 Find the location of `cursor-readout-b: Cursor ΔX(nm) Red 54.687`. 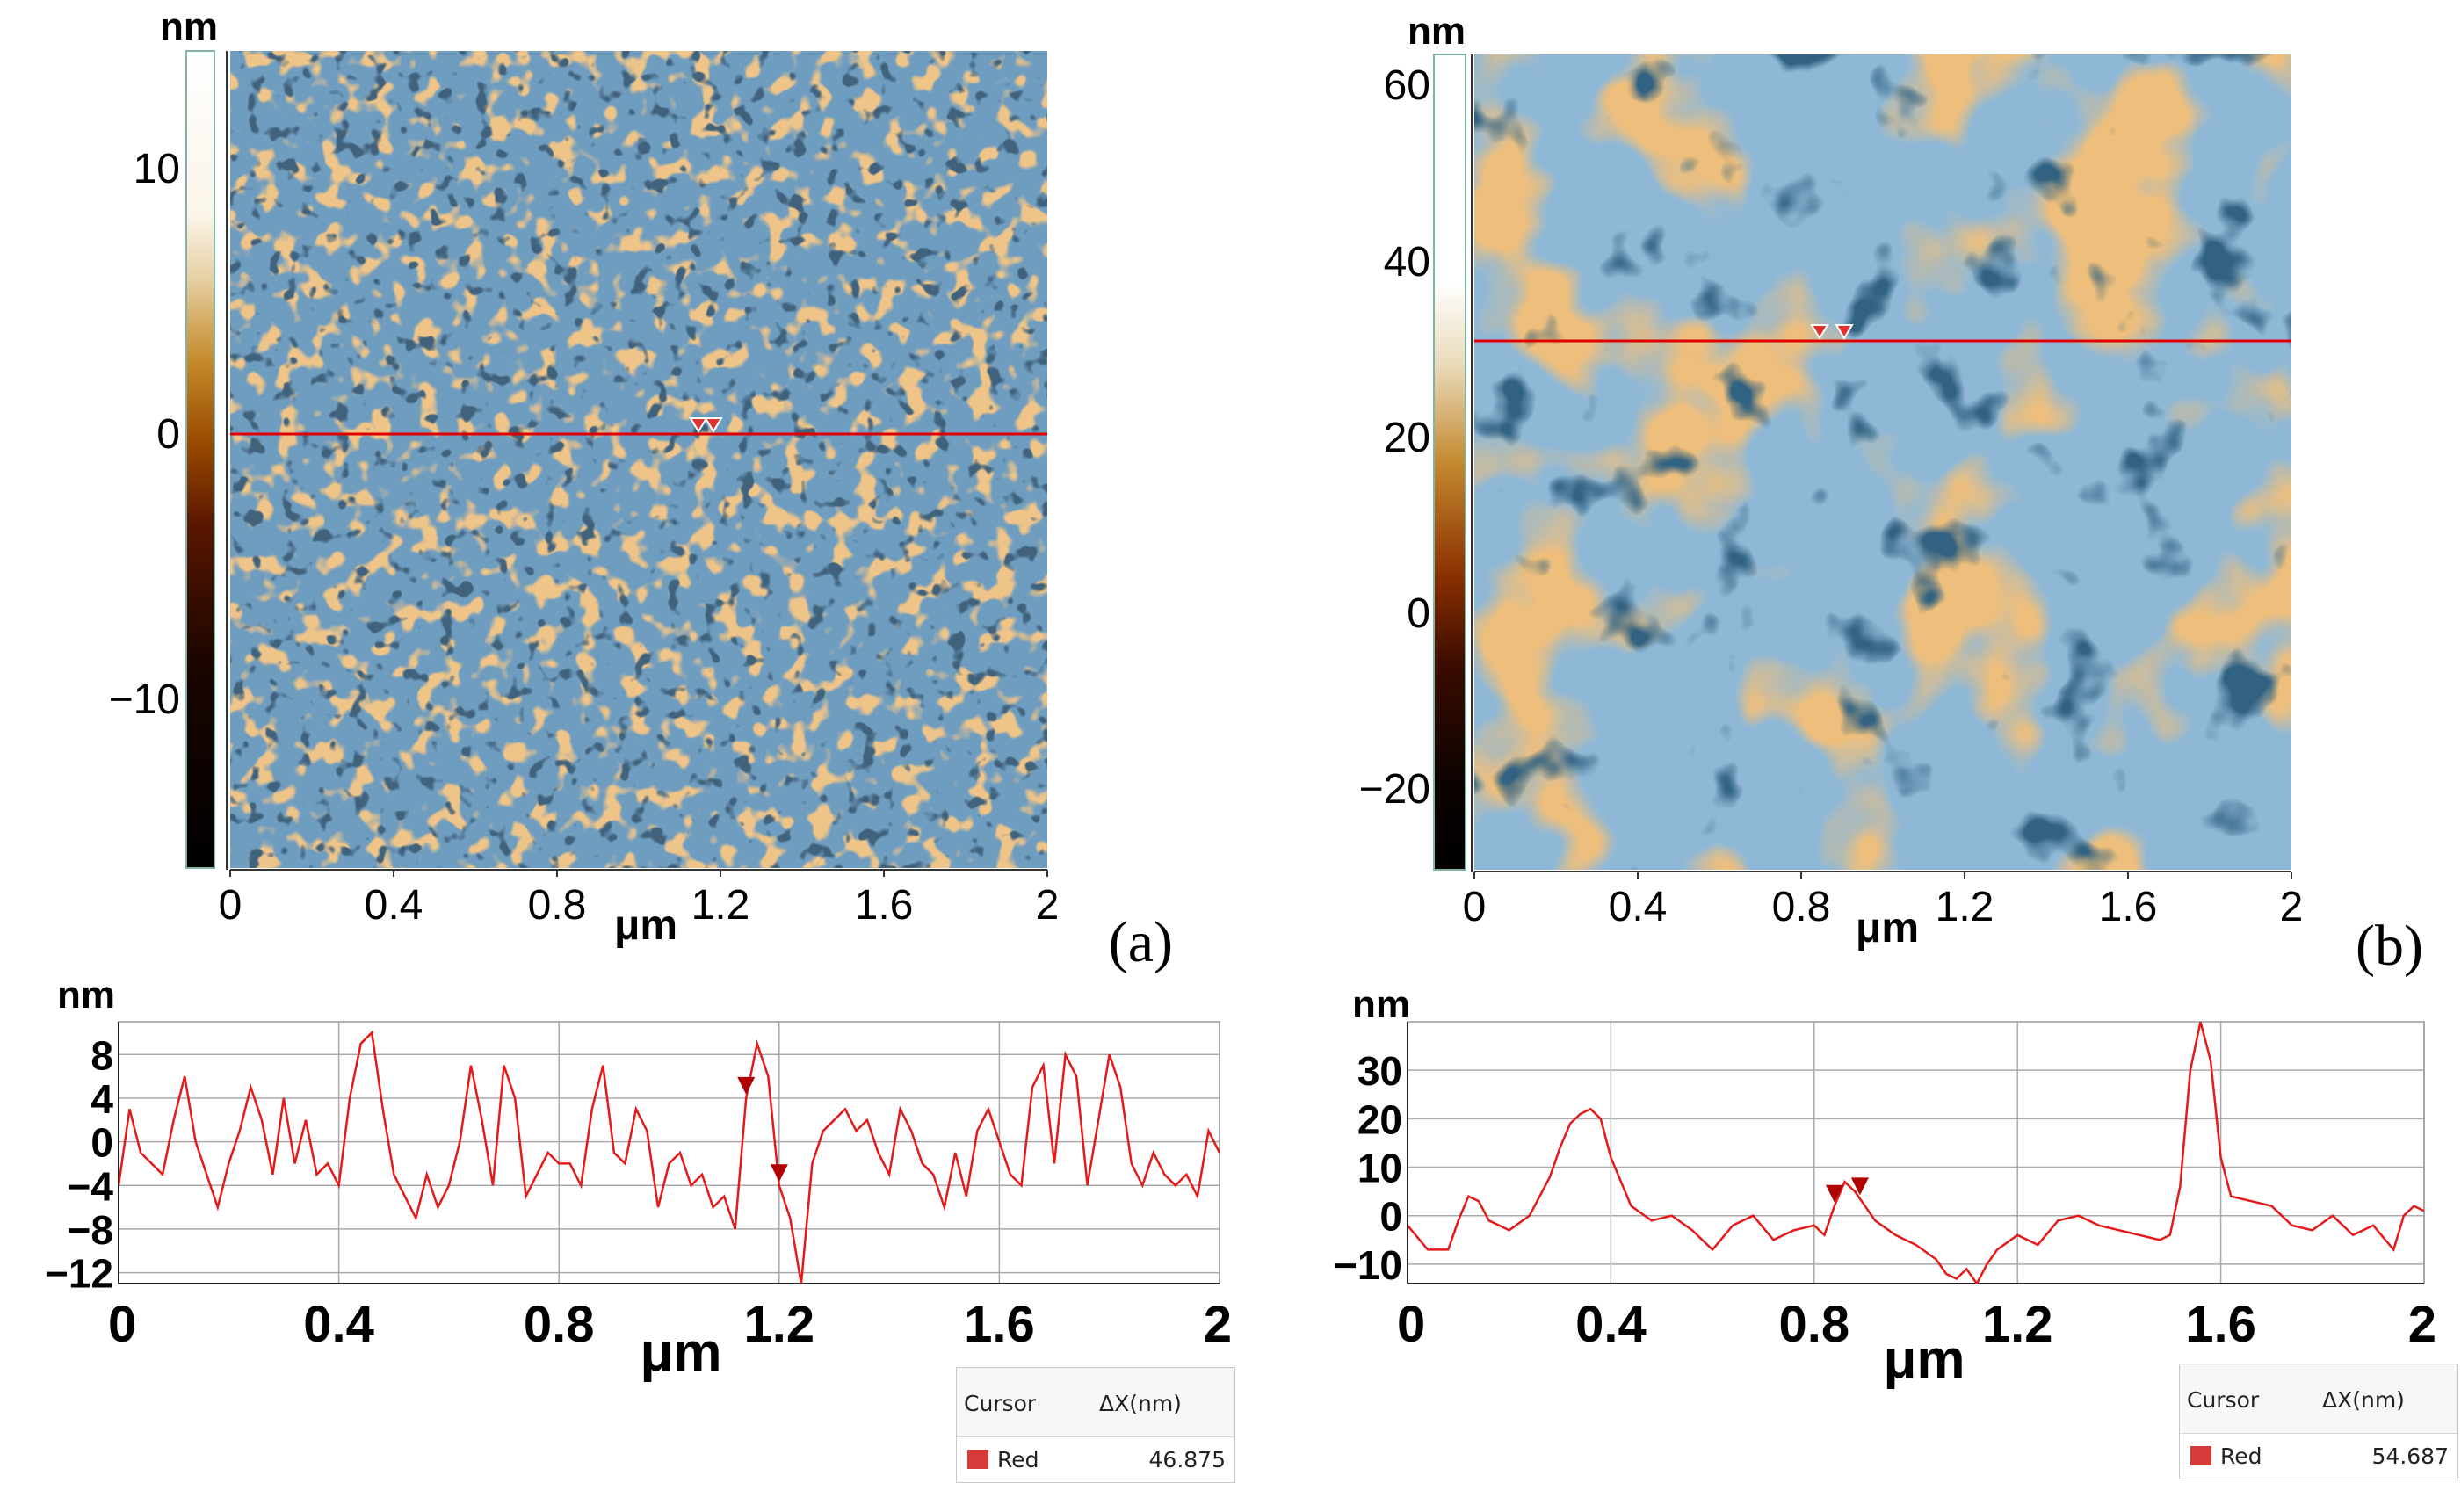

cursor-readout-b: Cursor ΔX(nm) Red 54.687 is located at coordinates (2318, 1422).